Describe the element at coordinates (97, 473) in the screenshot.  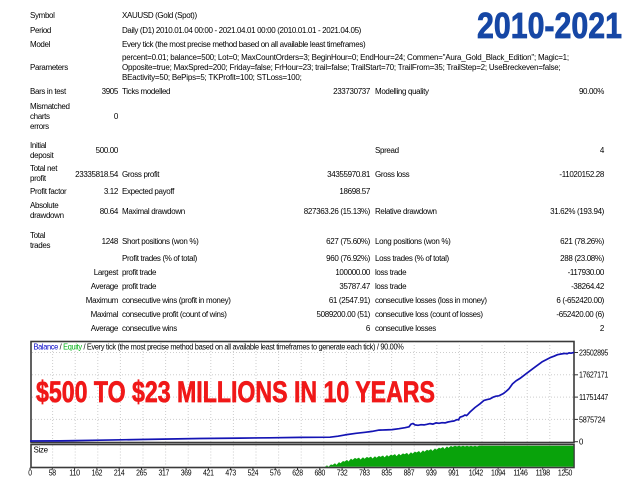
I see `svg-text: 162` at that location.